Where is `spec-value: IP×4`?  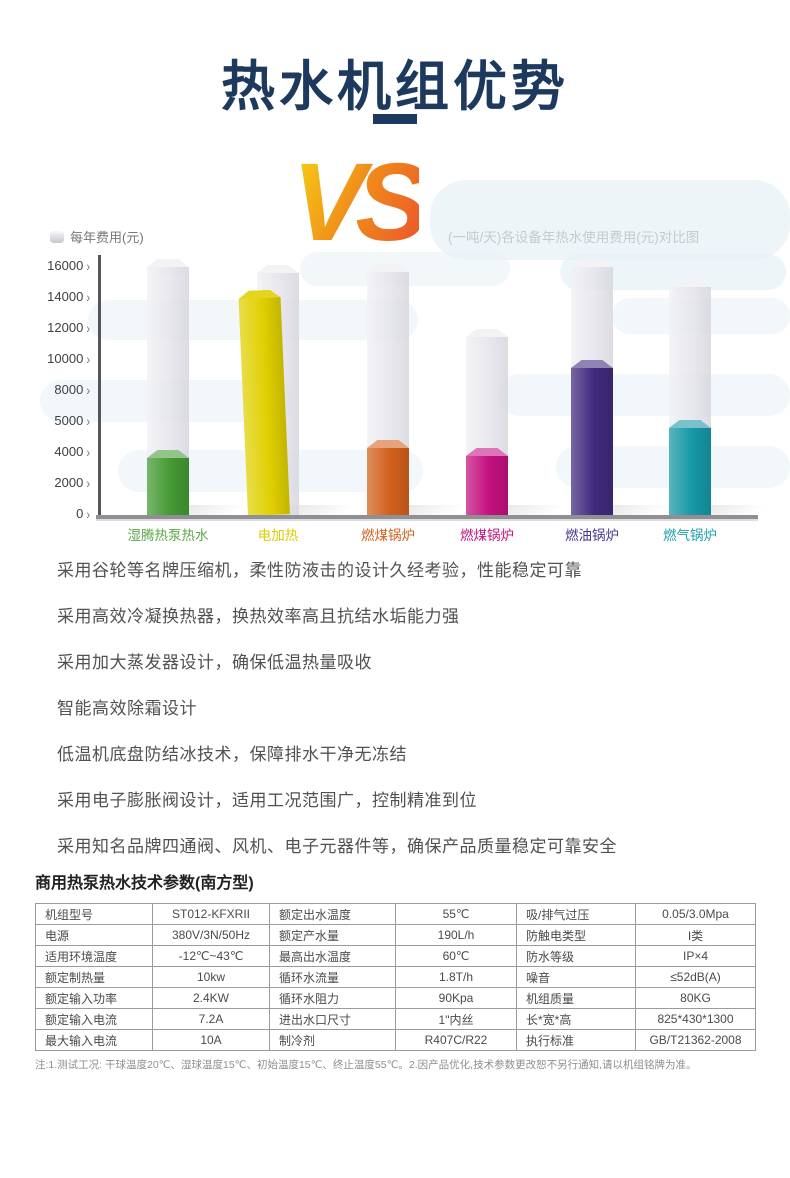
spec-value: IP×4 is located at coordinates (695, 956).